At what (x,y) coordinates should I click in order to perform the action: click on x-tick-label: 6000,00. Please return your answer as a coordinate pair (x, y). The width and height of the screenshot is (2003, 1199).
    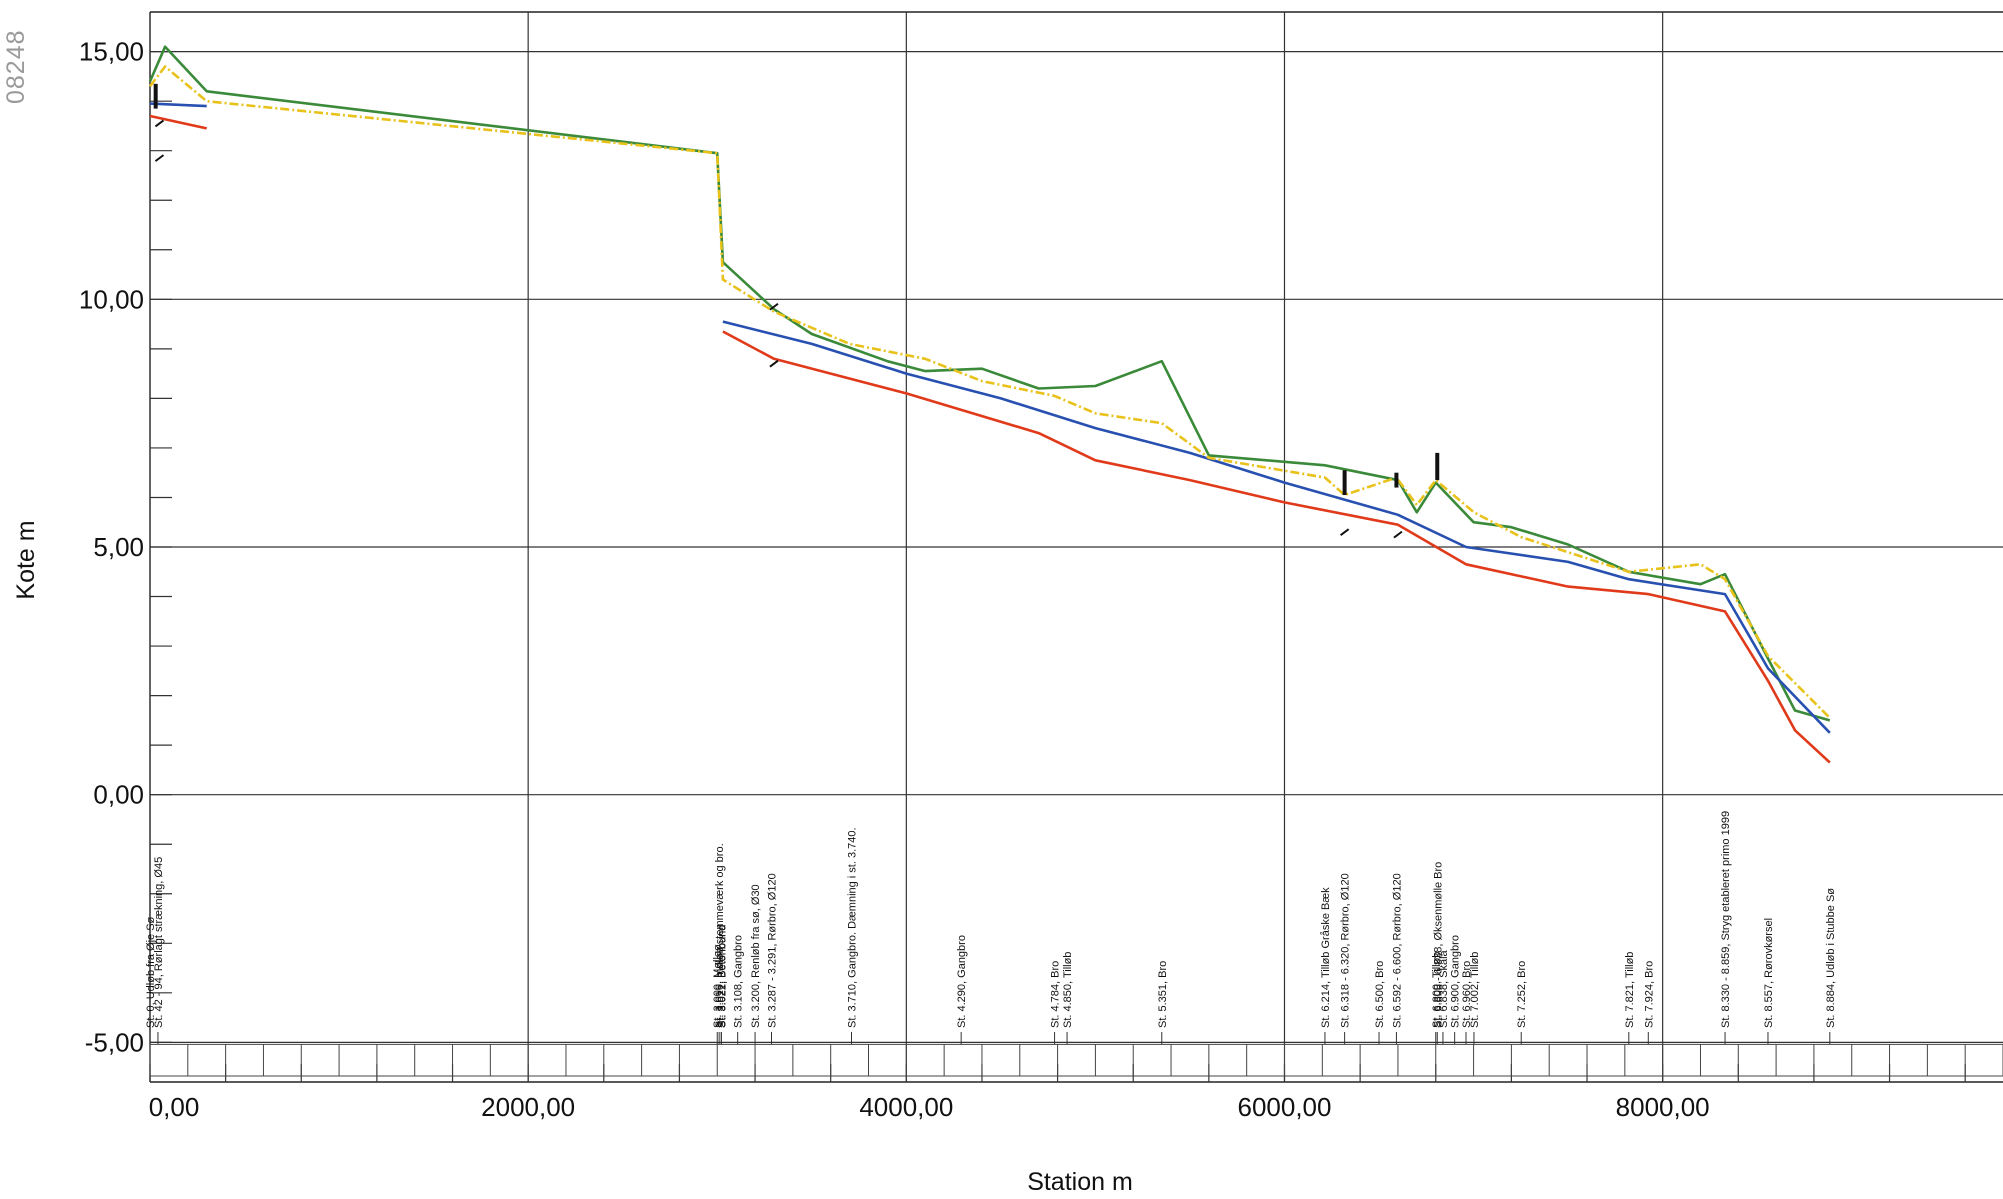
    Looking at the image, I should click on (1284, 1107).